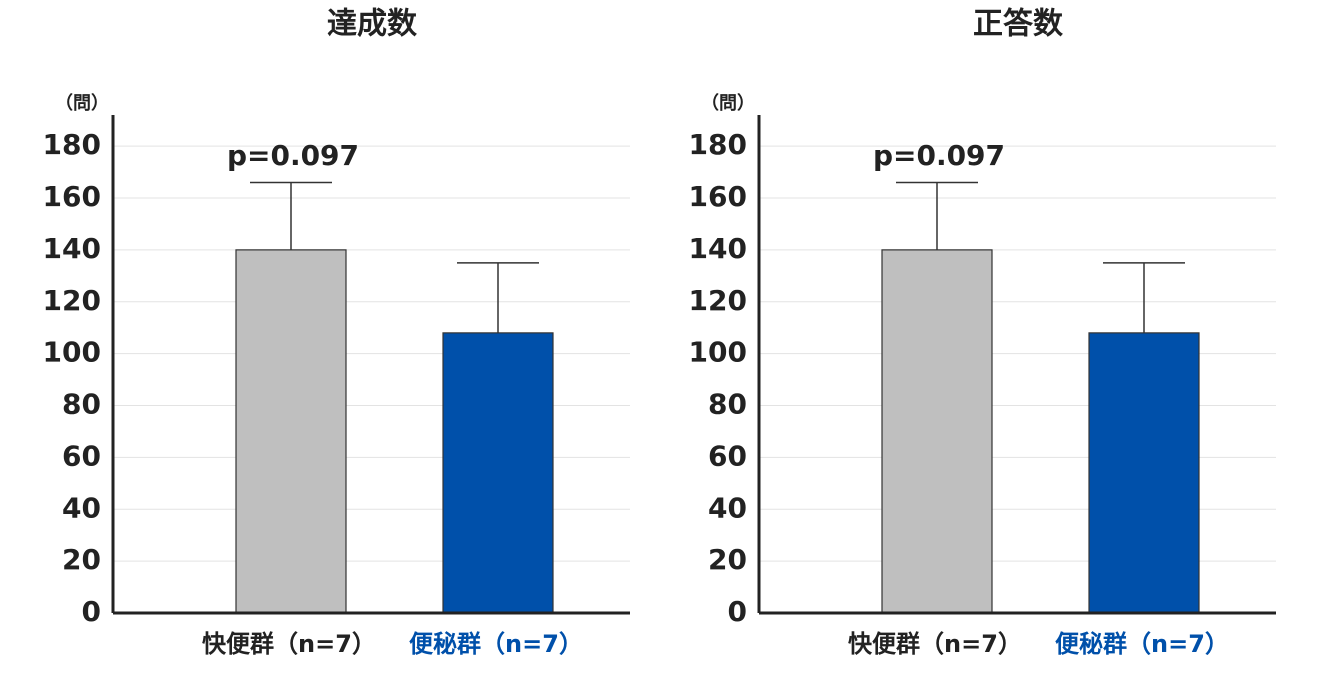 This screenshot has width=1320, height=680. I want to click on chart-title: 達成数, so click(372, 24).